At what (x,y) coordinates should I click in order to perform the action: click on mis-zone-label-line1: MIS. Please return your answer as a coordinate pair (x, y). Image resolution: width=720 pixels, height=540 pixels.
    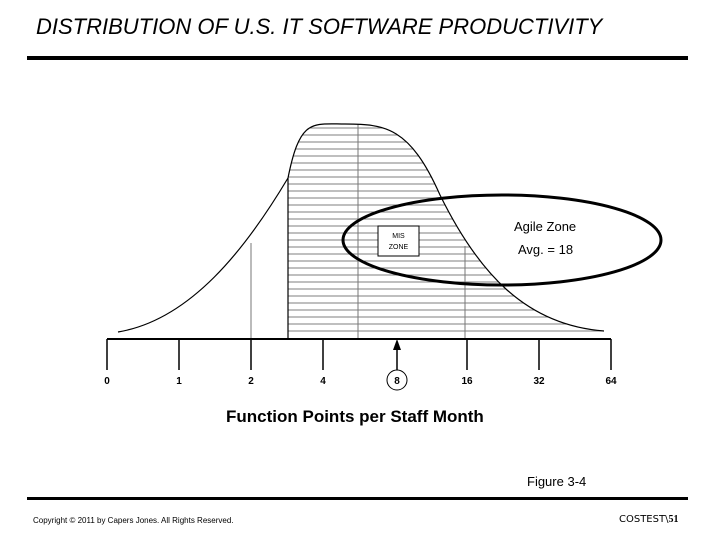
    Looking at the image, I should click on (398, 236).